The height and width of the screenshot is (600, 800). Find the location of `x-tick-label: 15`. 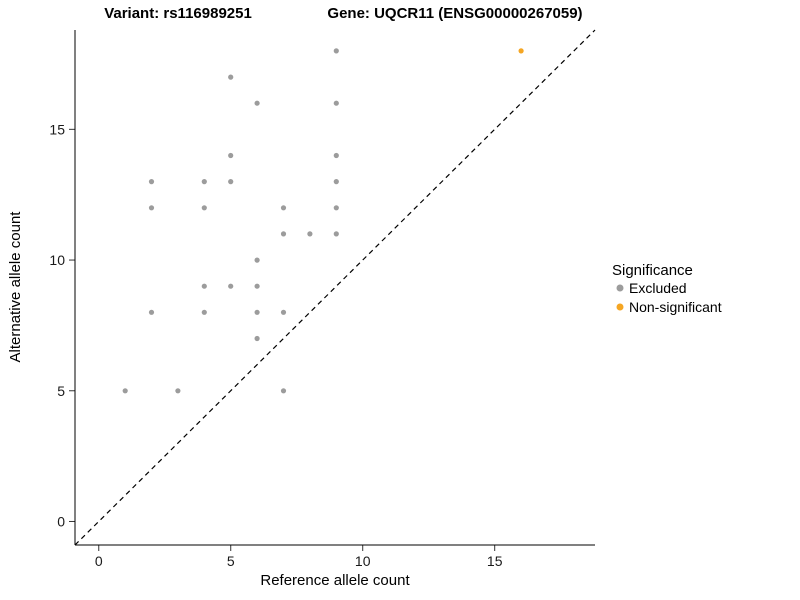

x-tick-label: 15 is located at coordinates (495, 561).